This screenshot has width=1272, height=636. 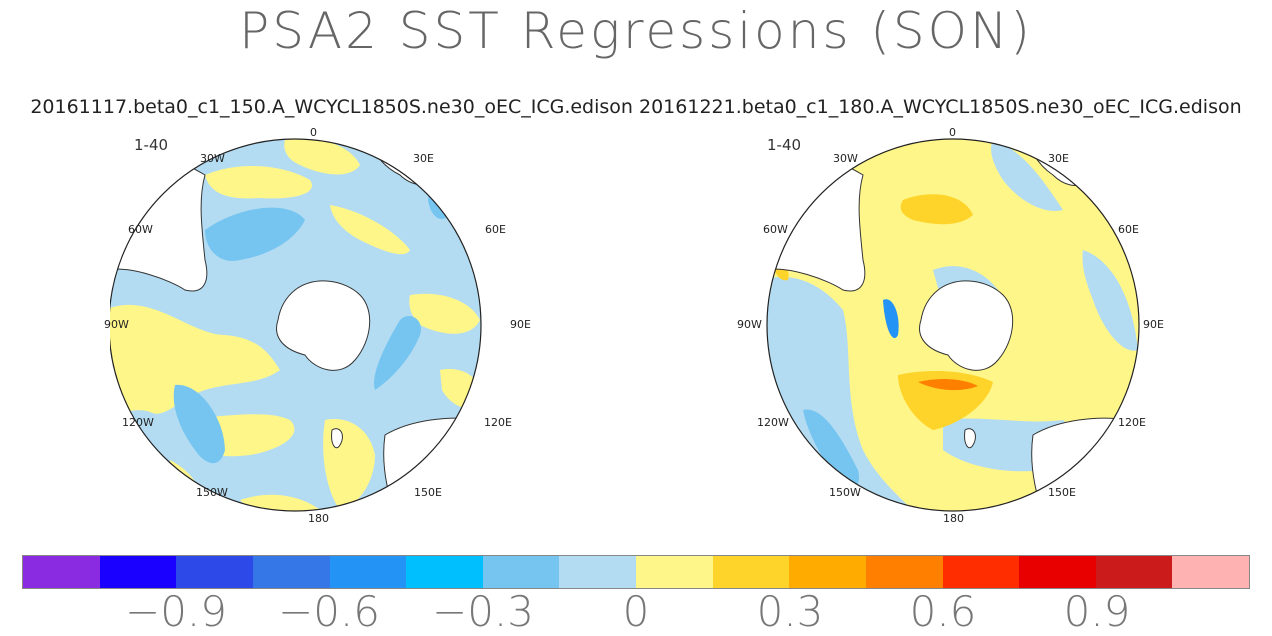 What do you see at coordinates (948, 384) in the screenshot?
I see `sst-anomaly-strong-positive` at bounding box center [948, 384].